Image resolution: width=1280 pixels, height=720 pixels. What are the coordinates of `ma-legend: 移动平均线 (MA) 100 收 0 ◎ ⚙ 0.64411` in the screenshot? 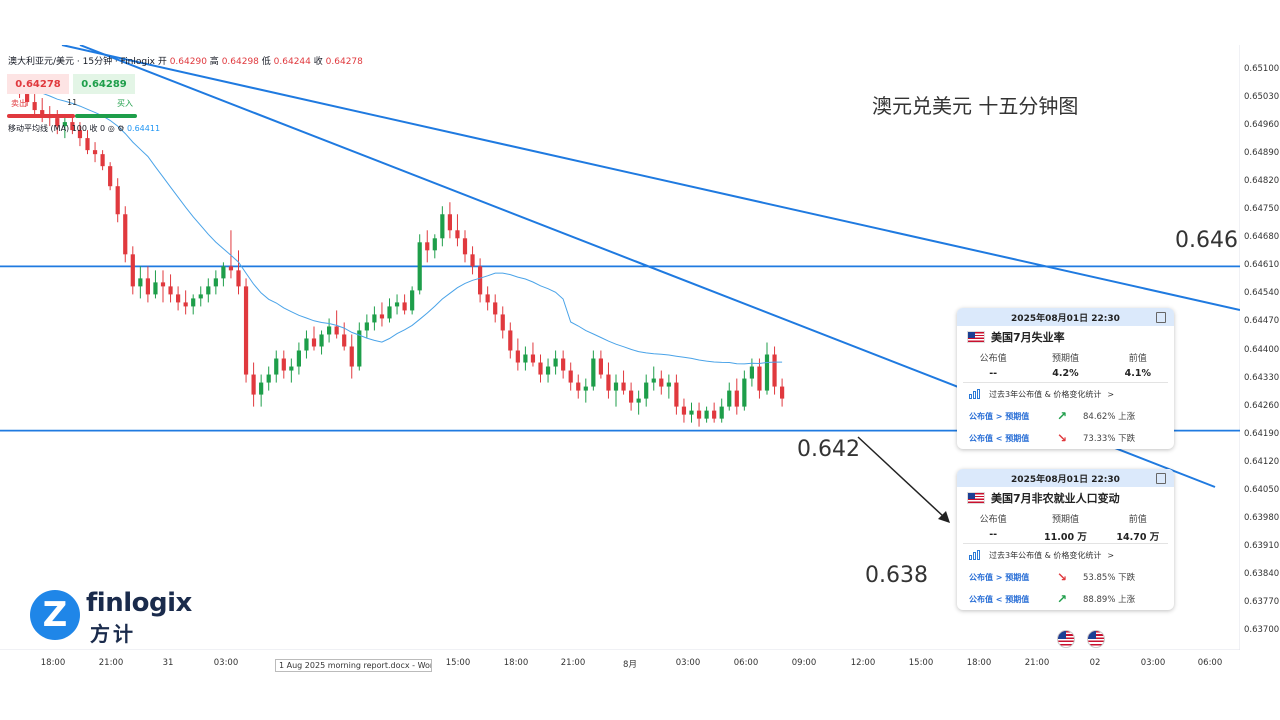 It's located at (84, 128).